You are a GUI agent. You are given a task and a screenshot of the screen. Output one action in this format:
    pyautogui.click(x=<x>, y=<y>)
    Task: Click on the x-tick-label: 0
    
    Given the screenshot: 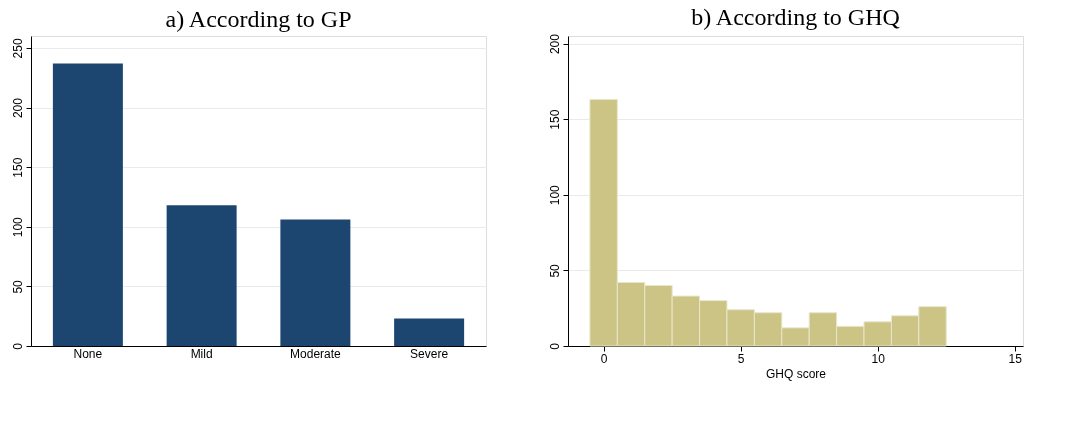 What is the action you would take?
    pyautogui.click(x=604, y=358)
    